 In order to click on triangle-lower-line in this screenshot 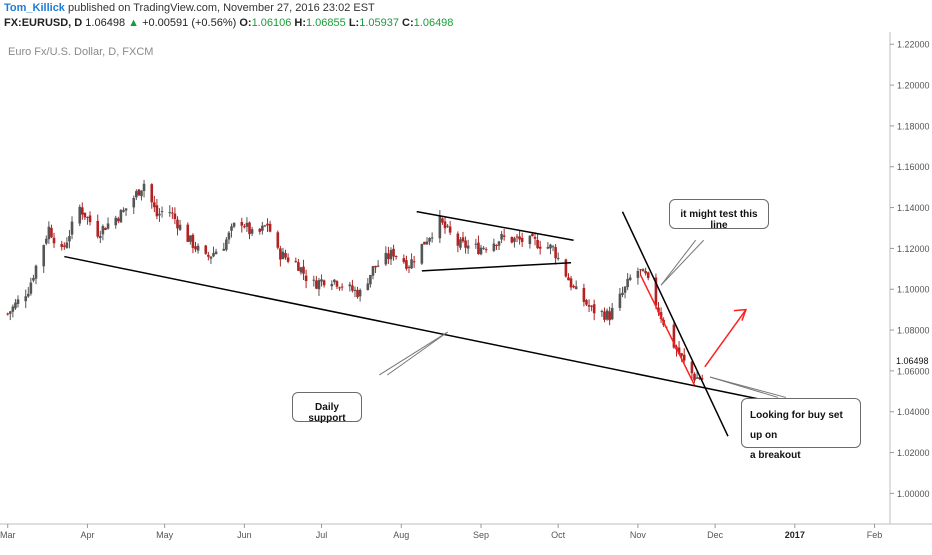, I will do `click(496, 266)`.